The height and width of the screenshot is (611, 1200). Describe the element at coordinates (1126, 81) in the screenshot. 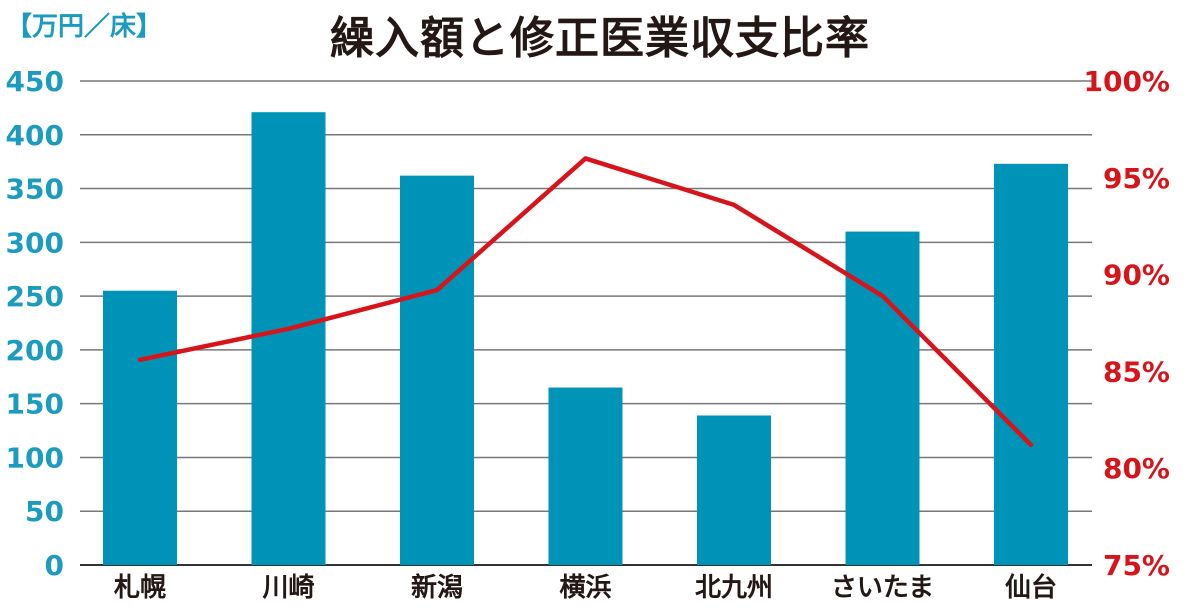

I see `y-right-tick-label: 100%` at that location.